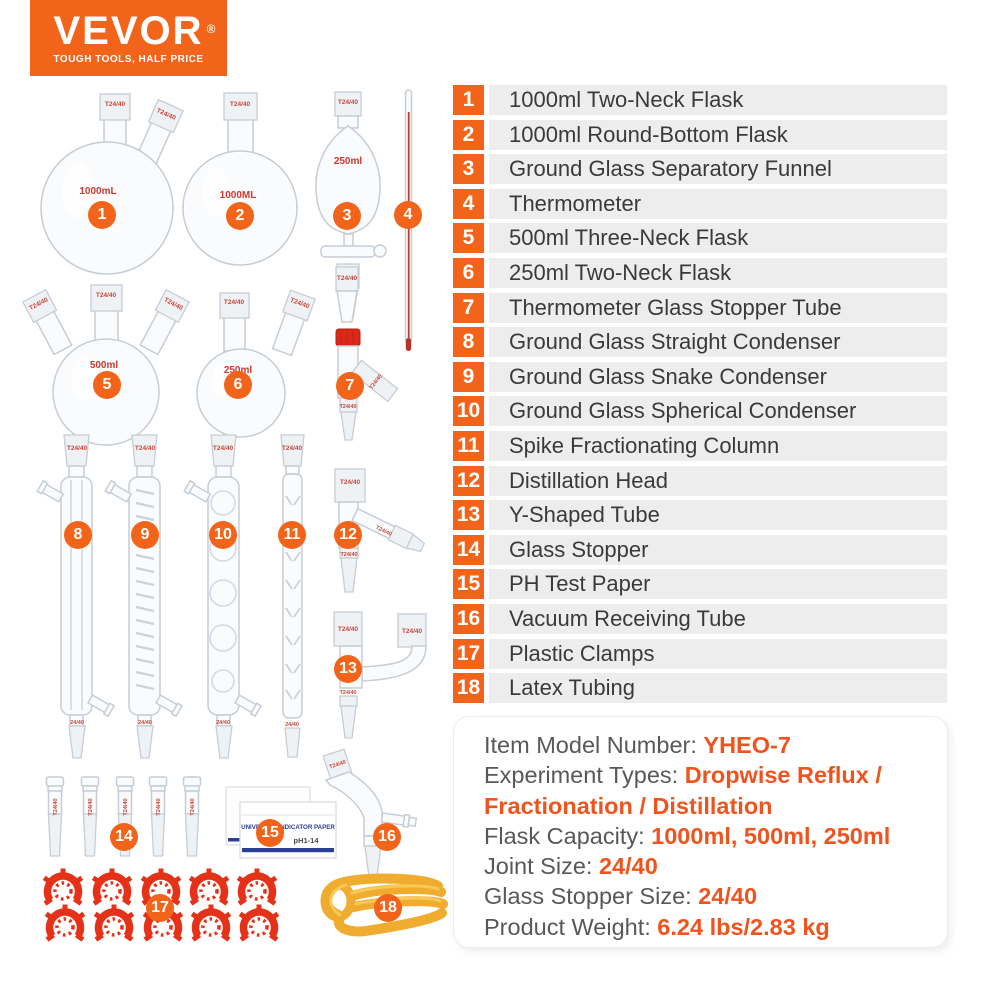 This screenshot has width=1000, height=1000. Describe the element at coordinates (112, 184) in the screenshot. I see `two-neck-flask-1000ml: T24/40 T24/40 1000mL` at that location.